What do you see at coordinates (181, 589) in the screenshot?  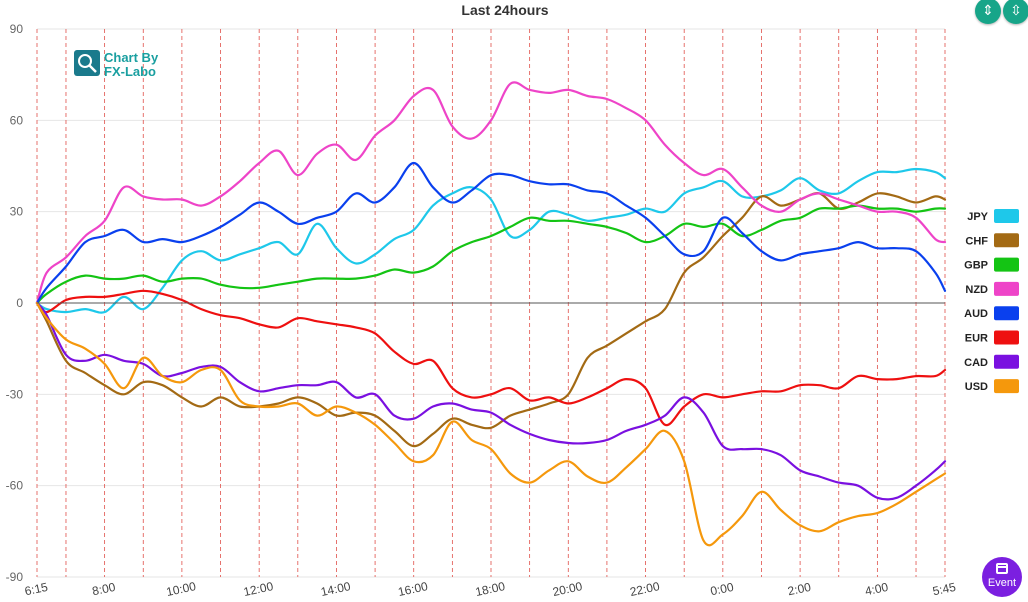 I see `x-tick-label: 10:00` at bounding box center [181, 589].